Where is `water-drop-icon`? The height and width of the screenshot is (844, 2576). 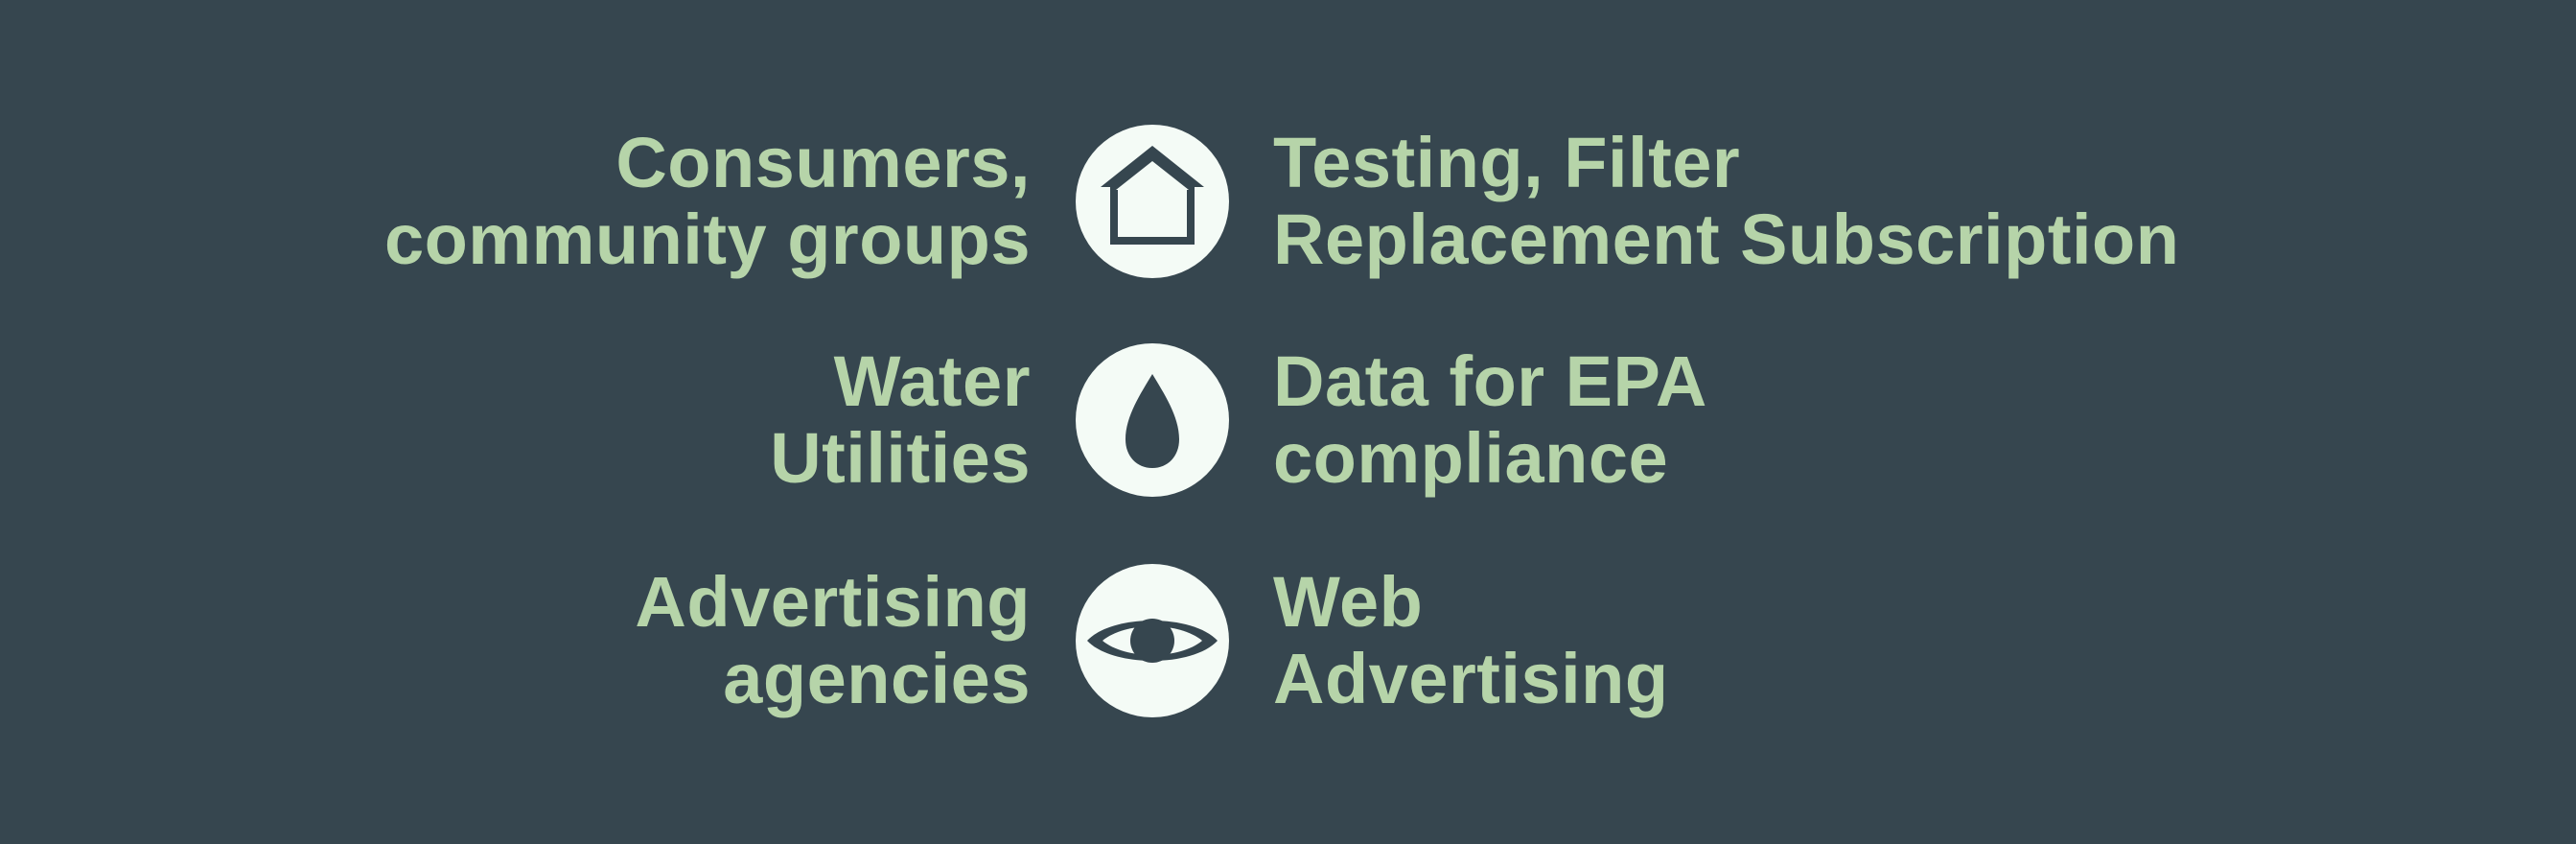 water-drop-icon is located at coordinates (1152, 420).